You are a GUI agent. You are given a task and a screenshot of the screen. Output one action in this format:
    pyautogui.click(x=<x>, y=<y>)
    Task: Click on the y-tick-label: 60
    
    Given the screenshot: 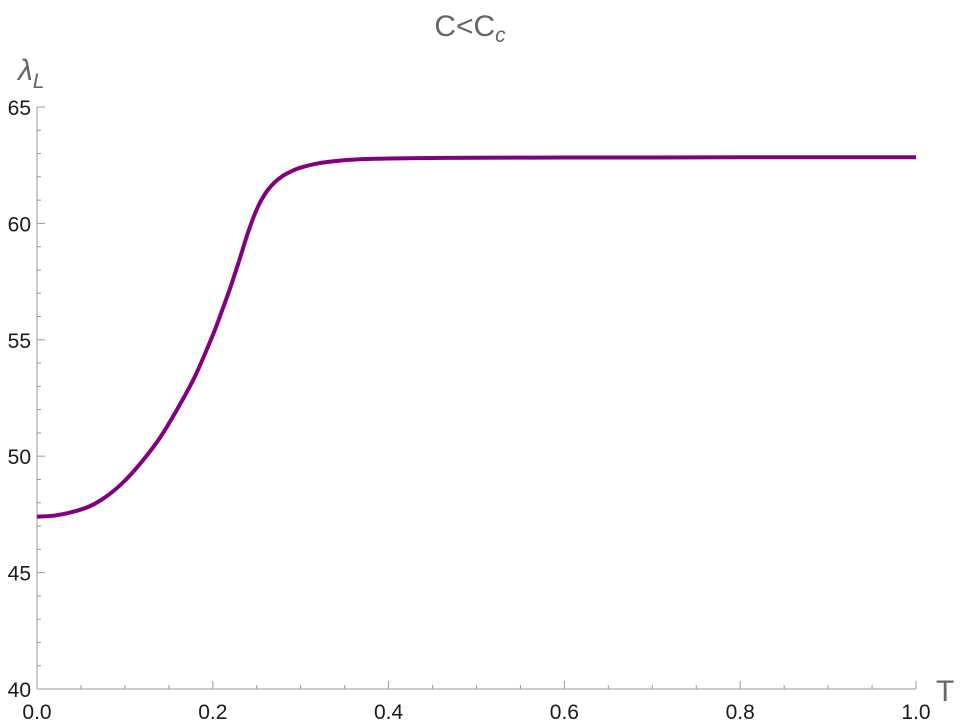 What is the action you would take?
    pyautogui.click(x=19, y=224)
    